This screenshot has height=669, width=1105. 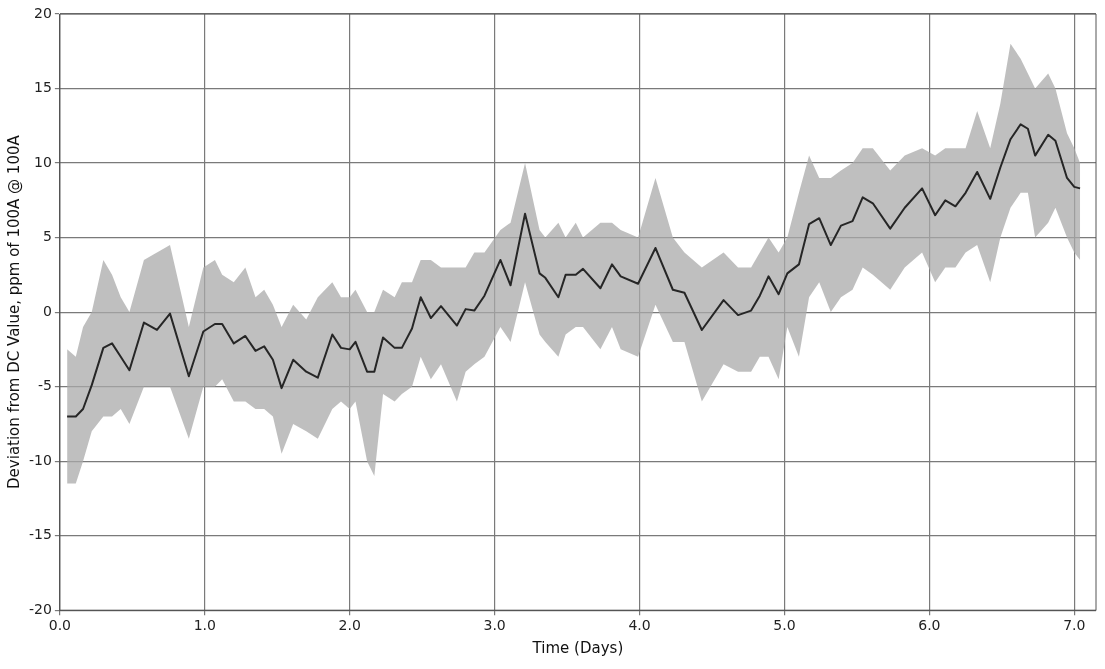 What do you see at coordinates (1074, 625) in the screenshot?
I see `x-tick-label: 7.0` at bounding box center [1074, 625].